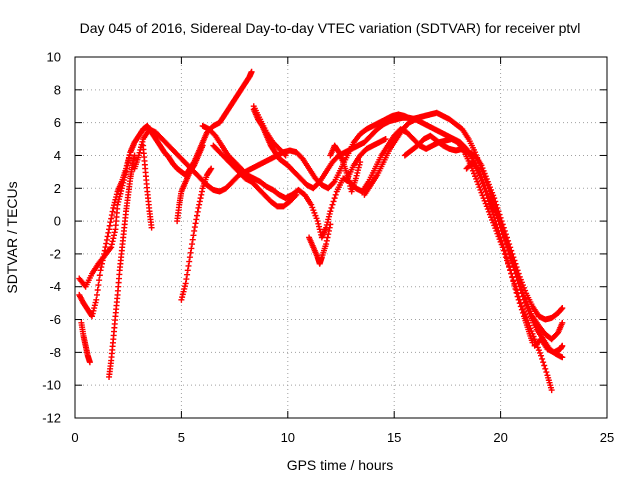 This screenshot has height=480, width=640. Describe the element at coordinates (394, 437) in the screenshot. I see `x-tick-label: 15` at that location.